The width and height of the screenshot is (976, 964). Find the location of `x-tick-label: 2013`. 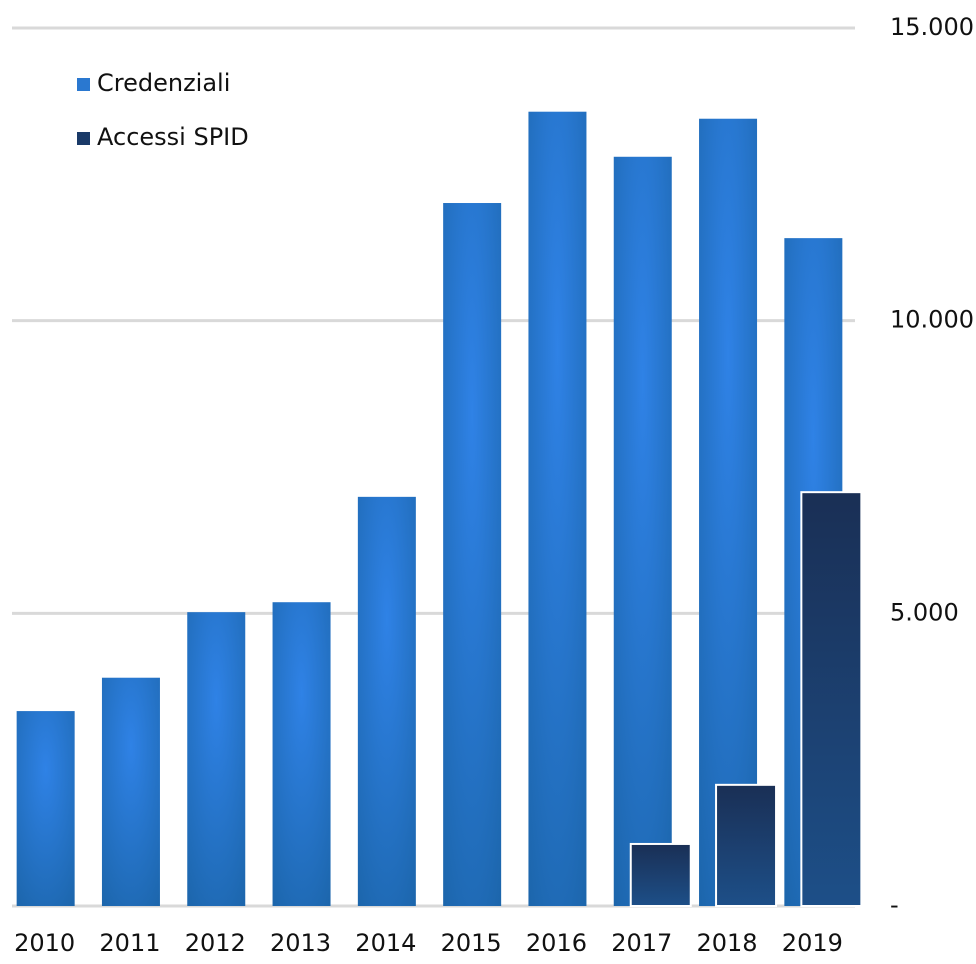

x-tick-label: 2013 is located at coordinates (300, 943).